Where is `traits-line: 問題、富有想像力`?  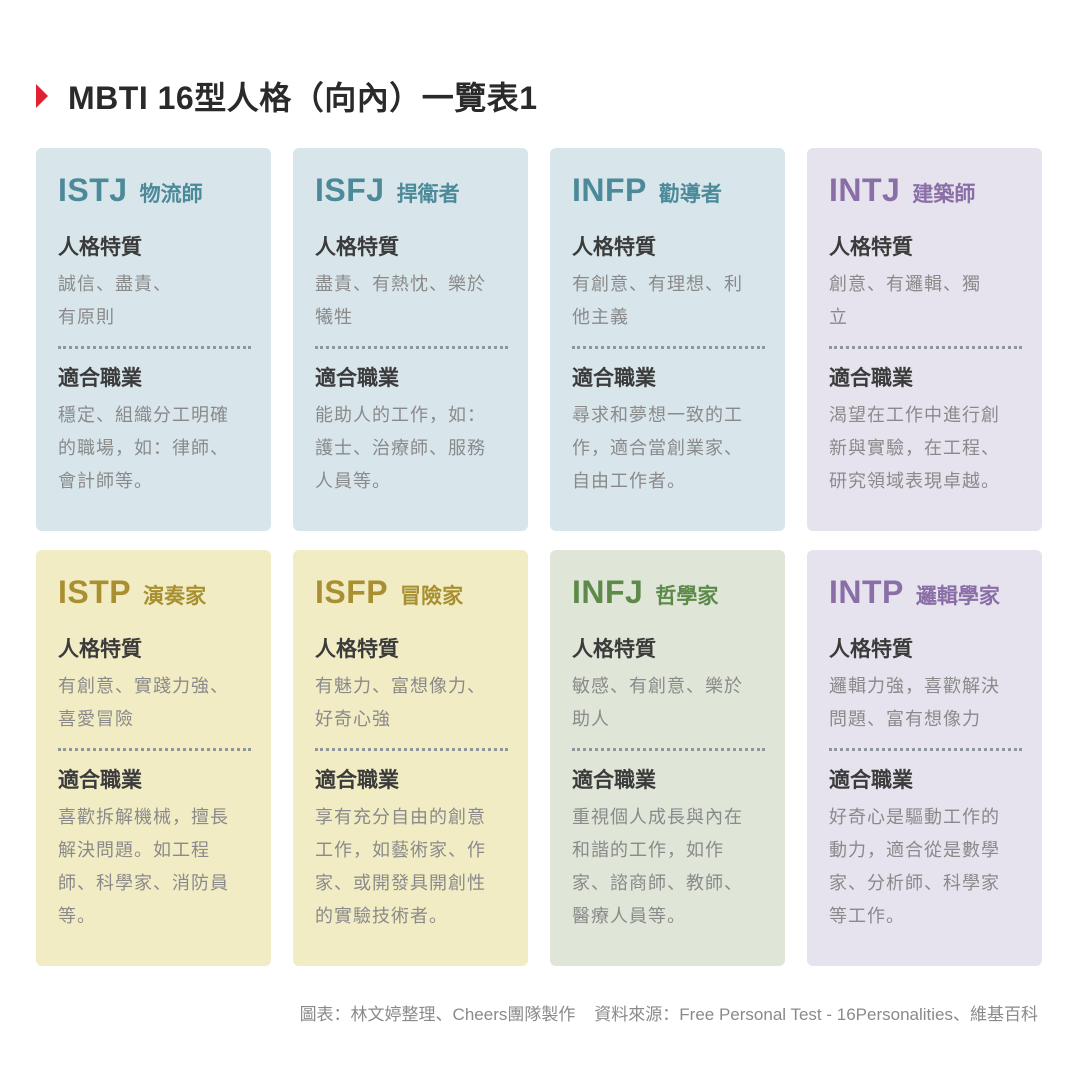
traits-line: 問題、富有想像力 is located at coordinates (905, 719).